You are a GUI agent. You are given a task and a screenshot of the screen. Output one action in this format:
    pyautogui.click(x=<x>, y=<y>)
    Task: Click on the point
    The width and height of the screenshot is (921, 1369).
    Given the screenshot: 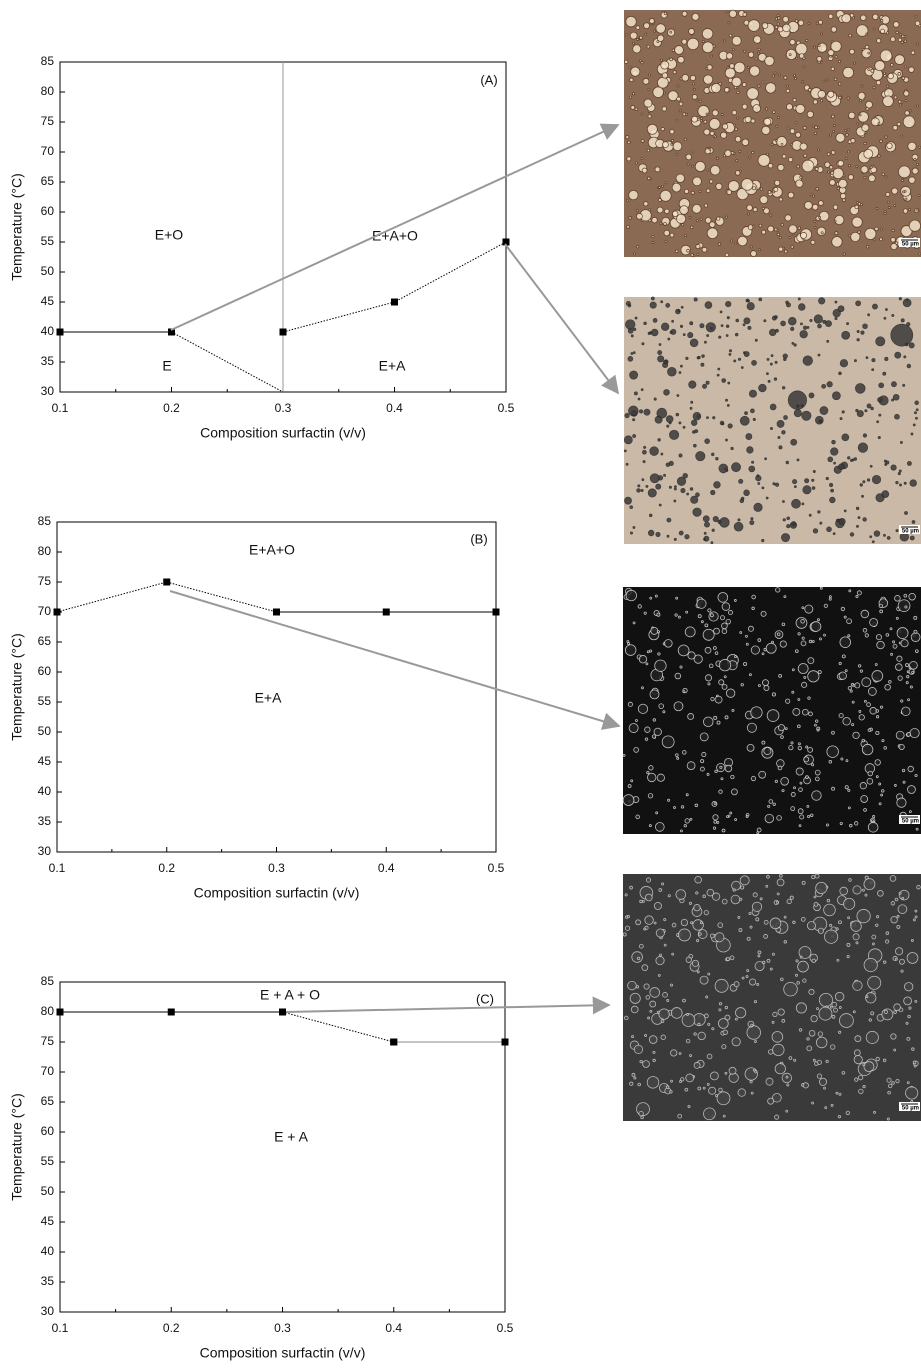 What is the action you would take?
    pyautogui.click(x=171, y=332)
    